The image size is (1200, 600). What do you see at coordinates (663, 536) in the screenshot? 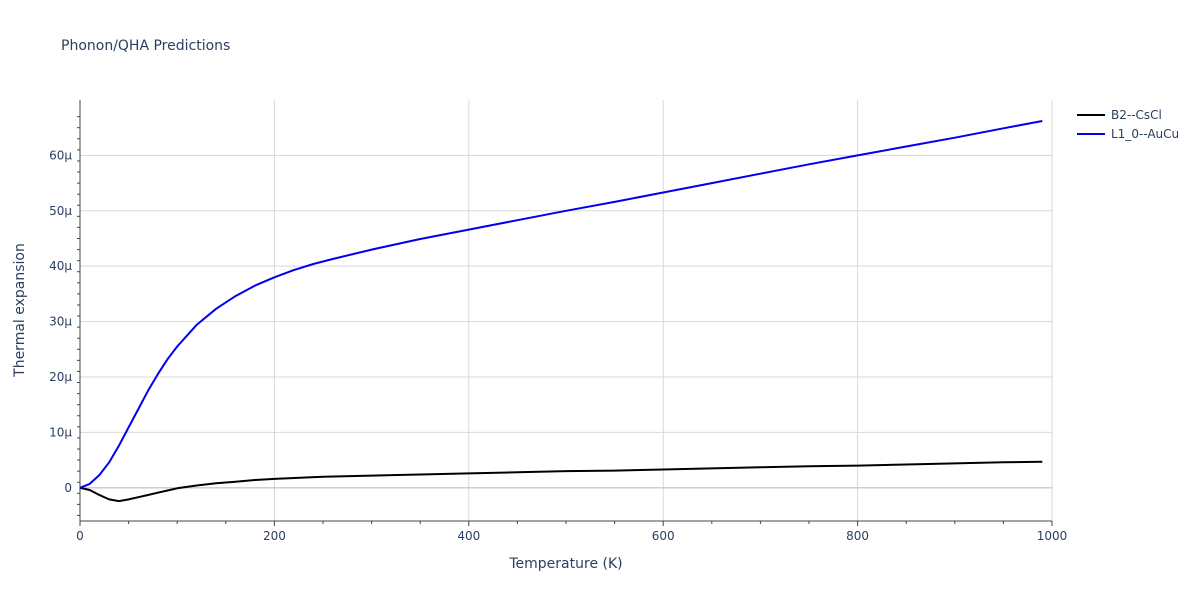
I see `x-tick-label: 600` at bounding box center [663, 536].